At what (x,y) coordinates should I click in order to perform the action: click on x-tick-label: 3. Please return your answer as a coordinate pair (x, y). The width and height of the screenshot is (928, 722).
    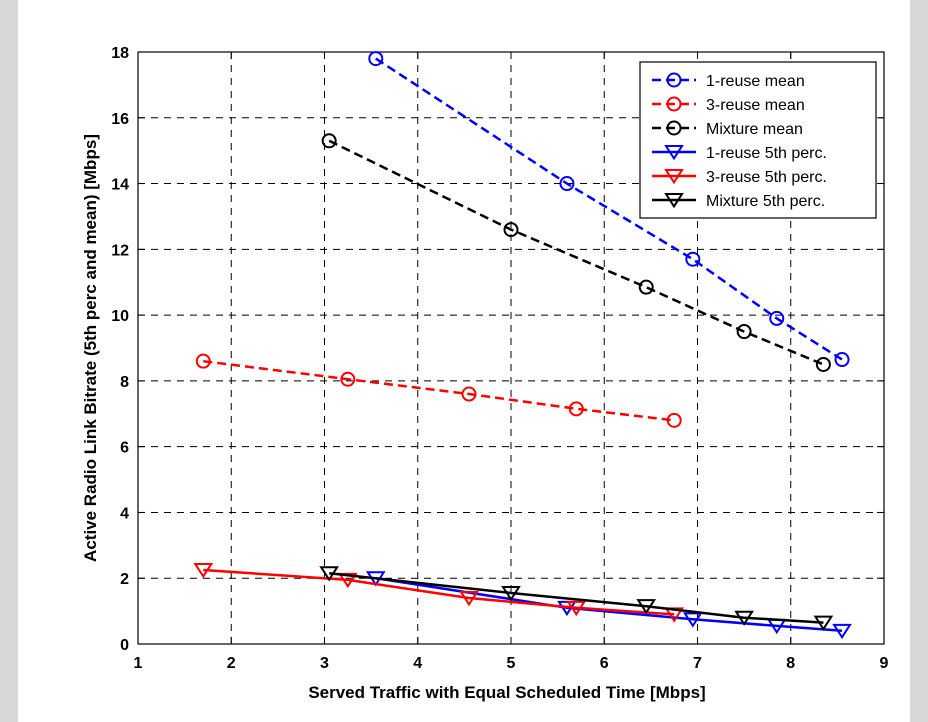
    Looking at the image, I should click on (324, 663).